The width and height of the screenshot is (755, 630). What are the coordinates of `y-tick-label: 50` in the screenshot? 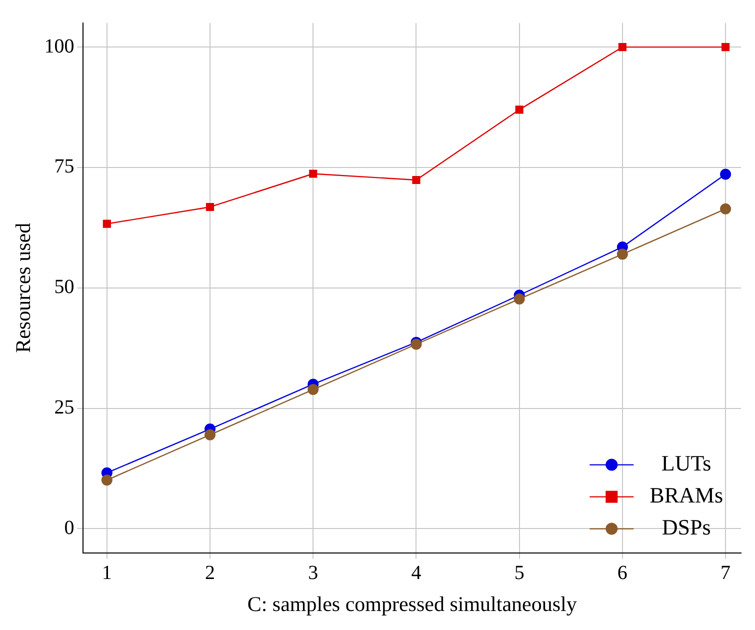 It's located at (64, 287).